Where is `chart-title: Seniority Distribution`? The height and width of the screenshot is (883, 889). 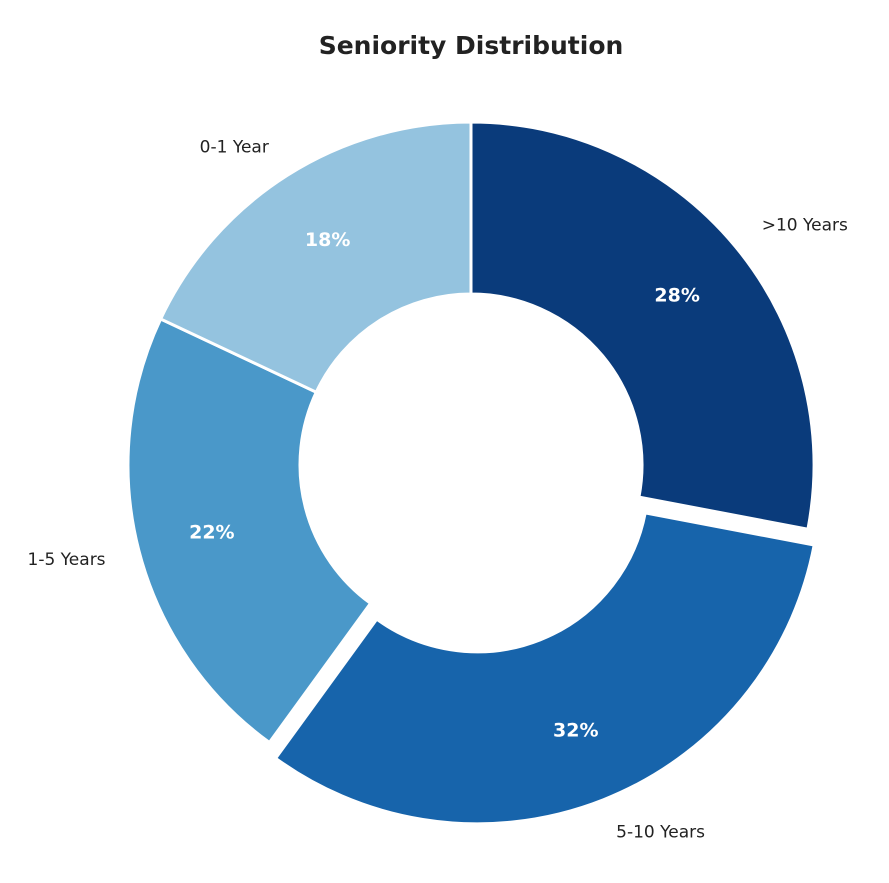
chart-title: Seniority Distribution is located at coordinates (471, 45).